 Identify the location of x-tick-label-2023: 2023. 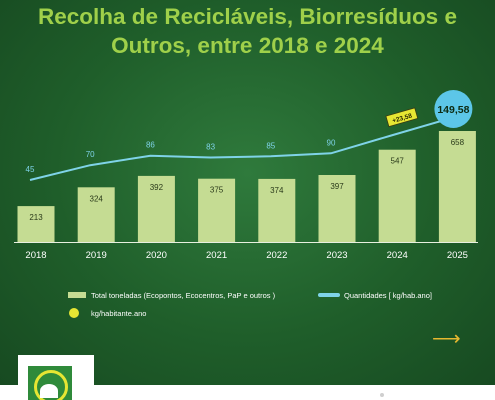
(336, 255).